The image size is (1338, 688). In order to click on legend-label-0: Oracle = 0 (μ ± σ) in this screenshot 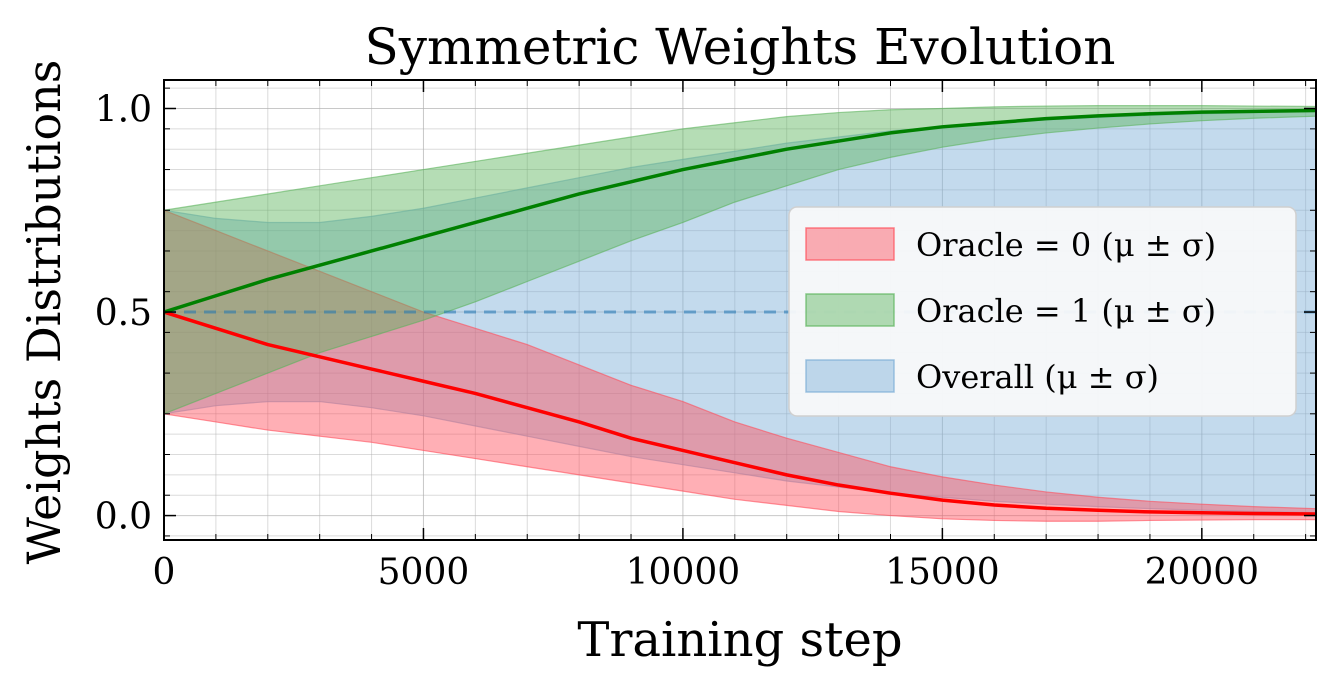, I will do `click(1066, 245)`.